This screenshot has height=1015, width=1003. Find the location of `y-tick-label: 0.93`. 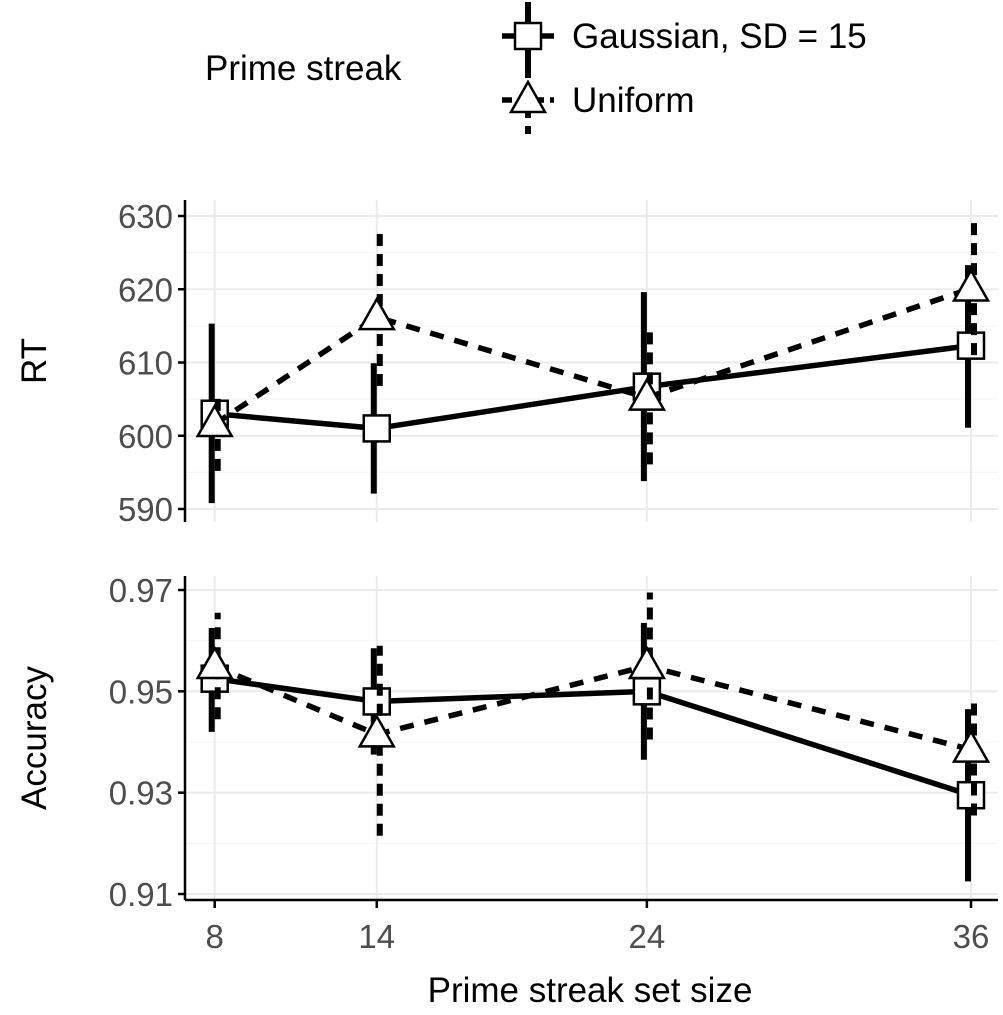

y-tick-label: 0.93 is located at coordinates (141, 793).